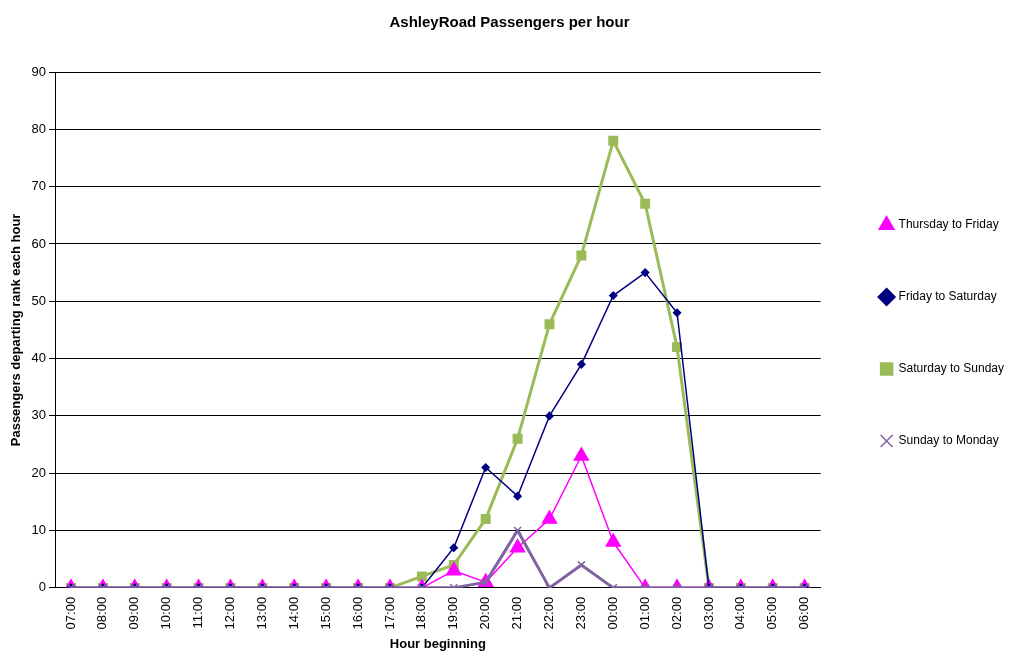  What do you see at coordinates (39, 472) in the screenshot?
I see `y-tick-label: 20` at bounding box center [39, 472].